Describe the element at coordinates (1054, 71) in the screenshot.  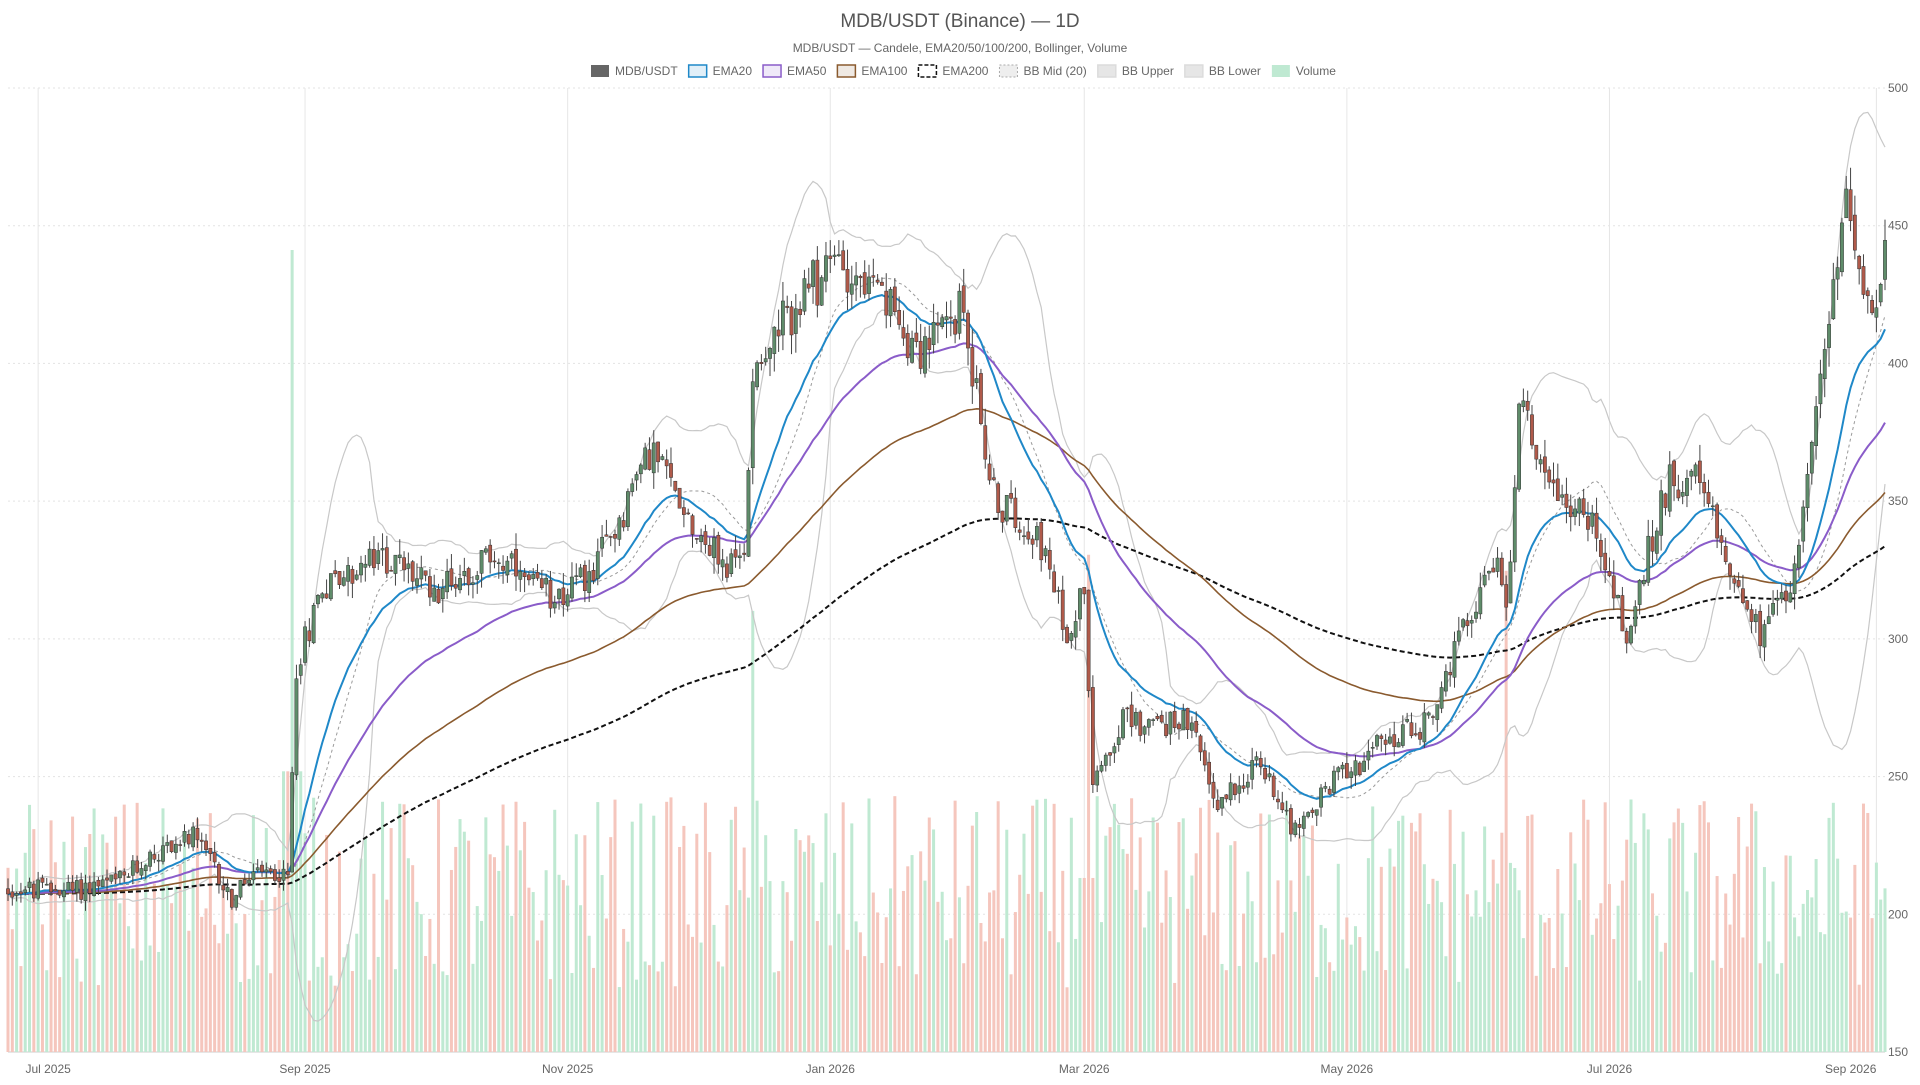
I see `legend-label: BB Mid (20)` at that location.